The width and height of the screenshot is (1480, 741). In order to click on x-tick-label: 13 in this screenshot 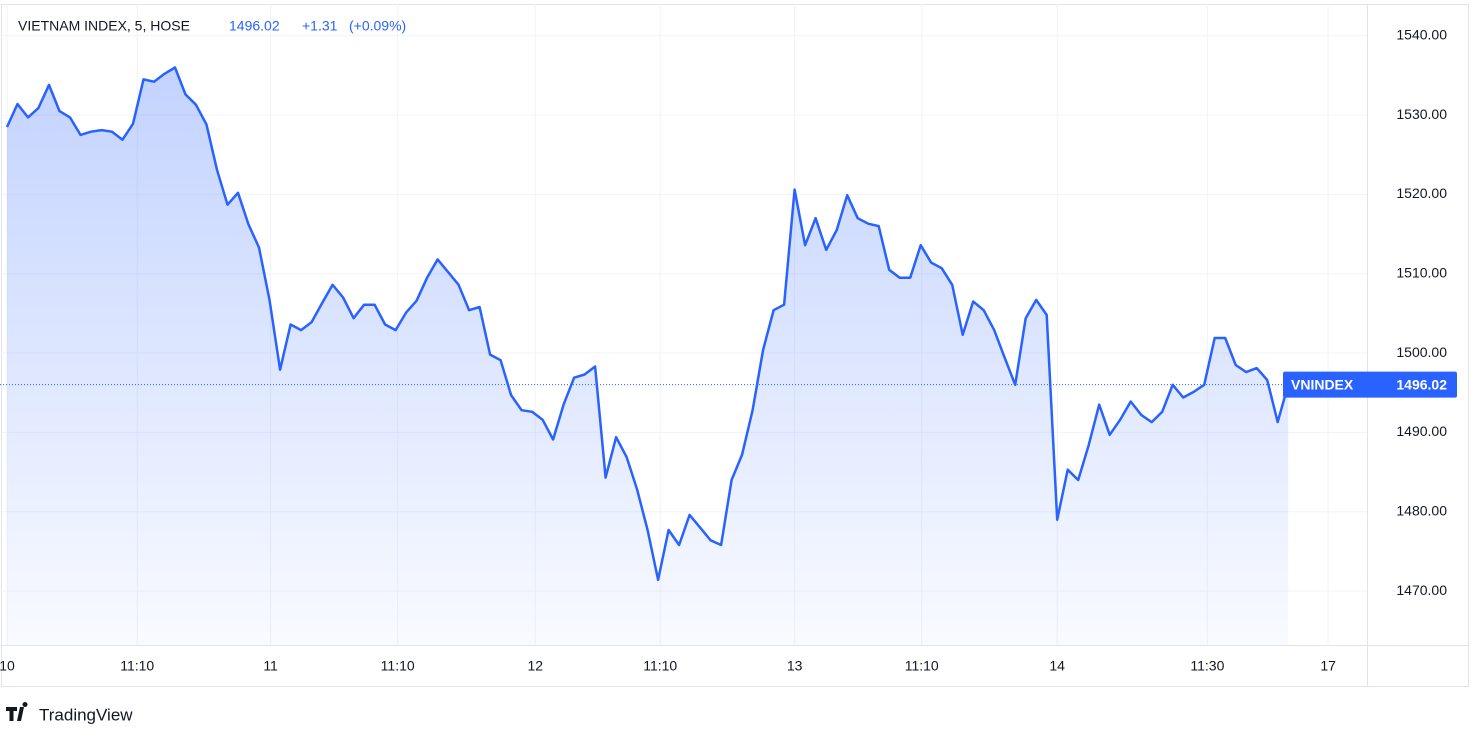, I will do `click(795, 666)`.